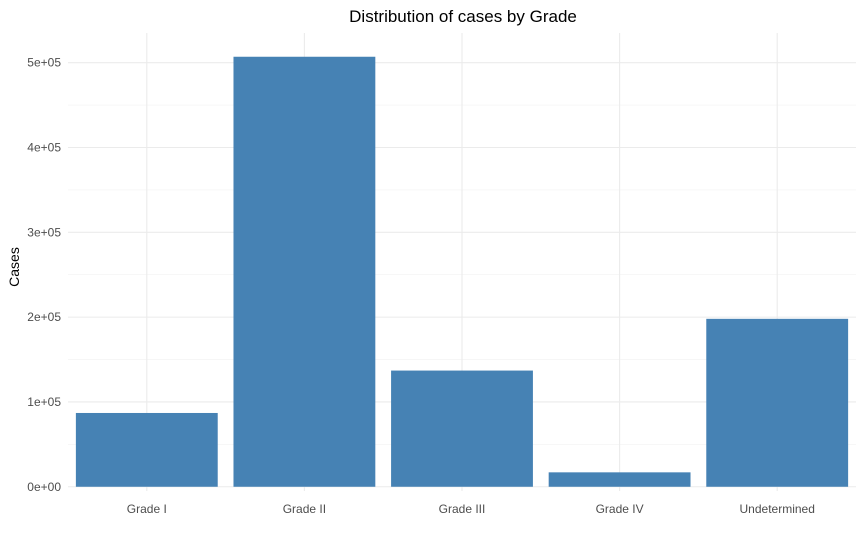 This screenshot has height=540, width=866. What do you see at coordinates (463, 16) in the screenshot?
I see `chart-title: Distribution of cases by Grade` at bounding box center [463, 16].